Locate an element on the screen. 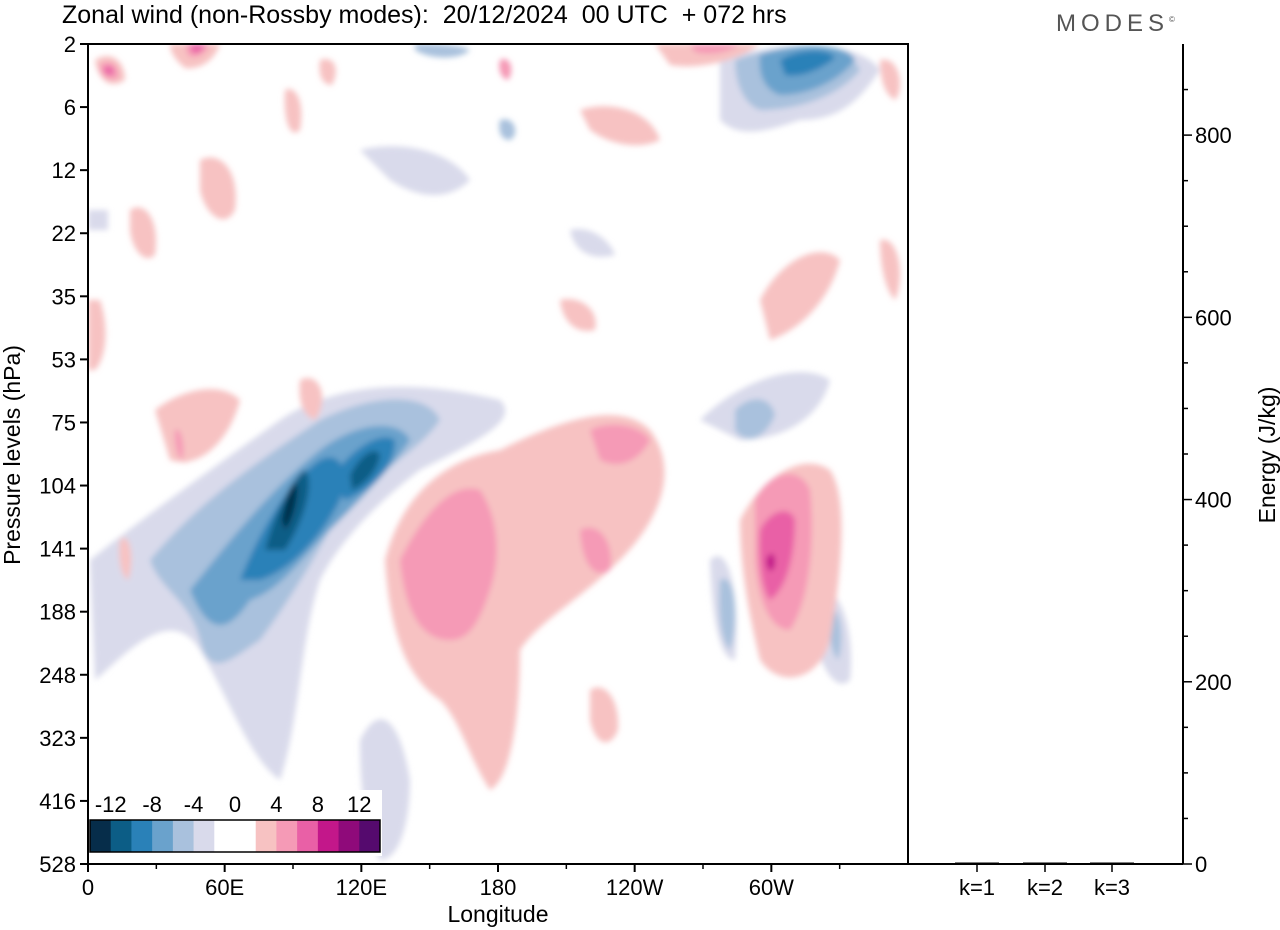 The height and width of the screenshot is (930, 1280). x-tick-label: 120E is located at coordinates (361, 887).